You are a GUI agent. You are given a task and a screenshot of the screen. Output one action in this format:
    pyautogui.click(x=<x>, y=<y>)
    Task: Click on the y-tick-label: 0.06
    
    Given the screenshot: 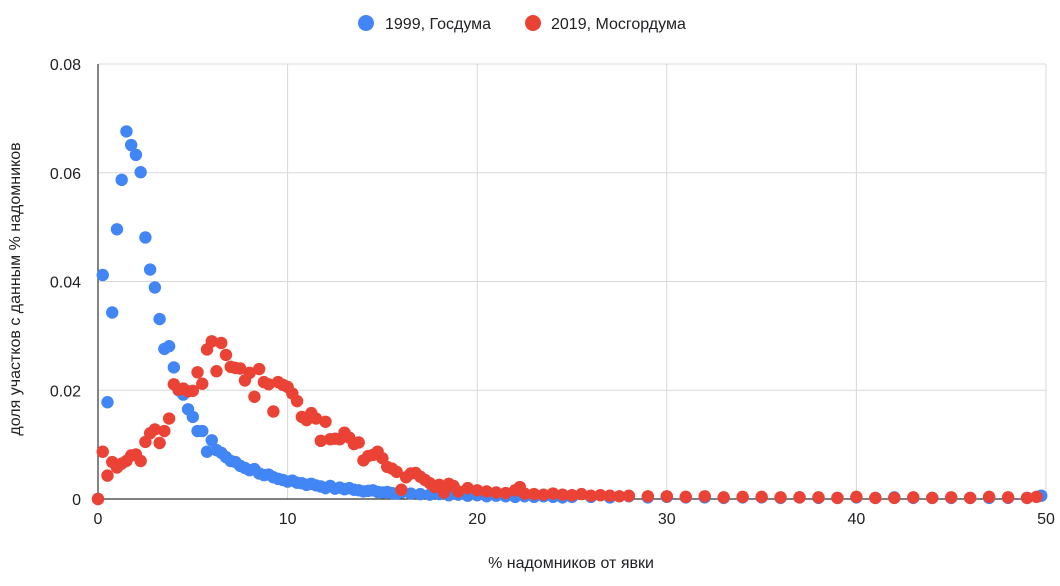 What is the action you would take?
    pyautogui.click(x=65, y=174)
    